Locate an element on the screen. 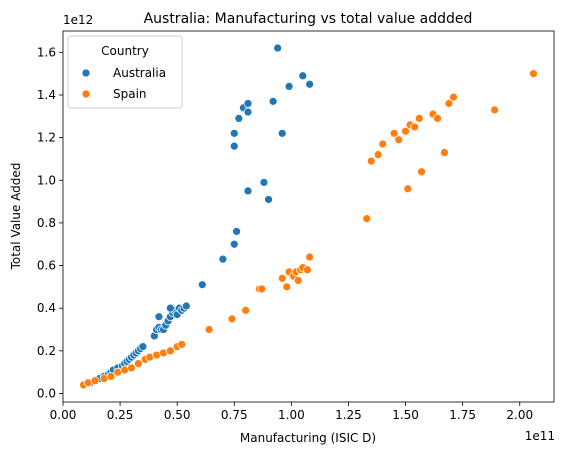 This screenshot has height=455, width=567. legend-box is located at coordinates (125, 72).